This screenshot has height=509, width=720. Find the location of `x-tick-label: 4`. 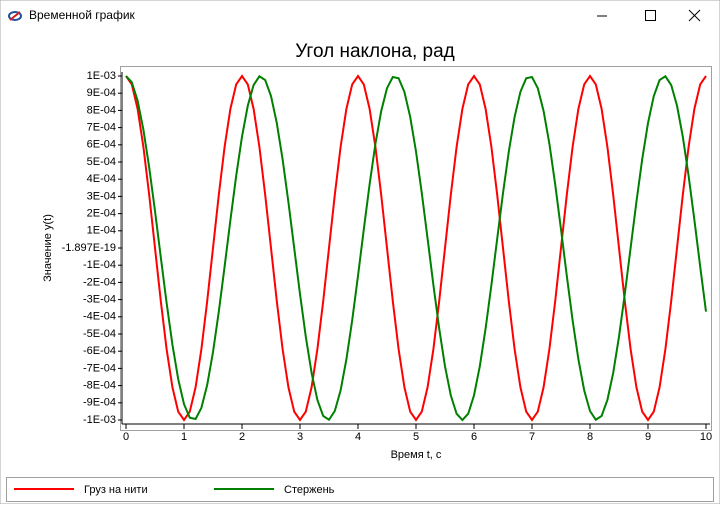

x-tick-label: 4 is located at coordinates (358, 437).